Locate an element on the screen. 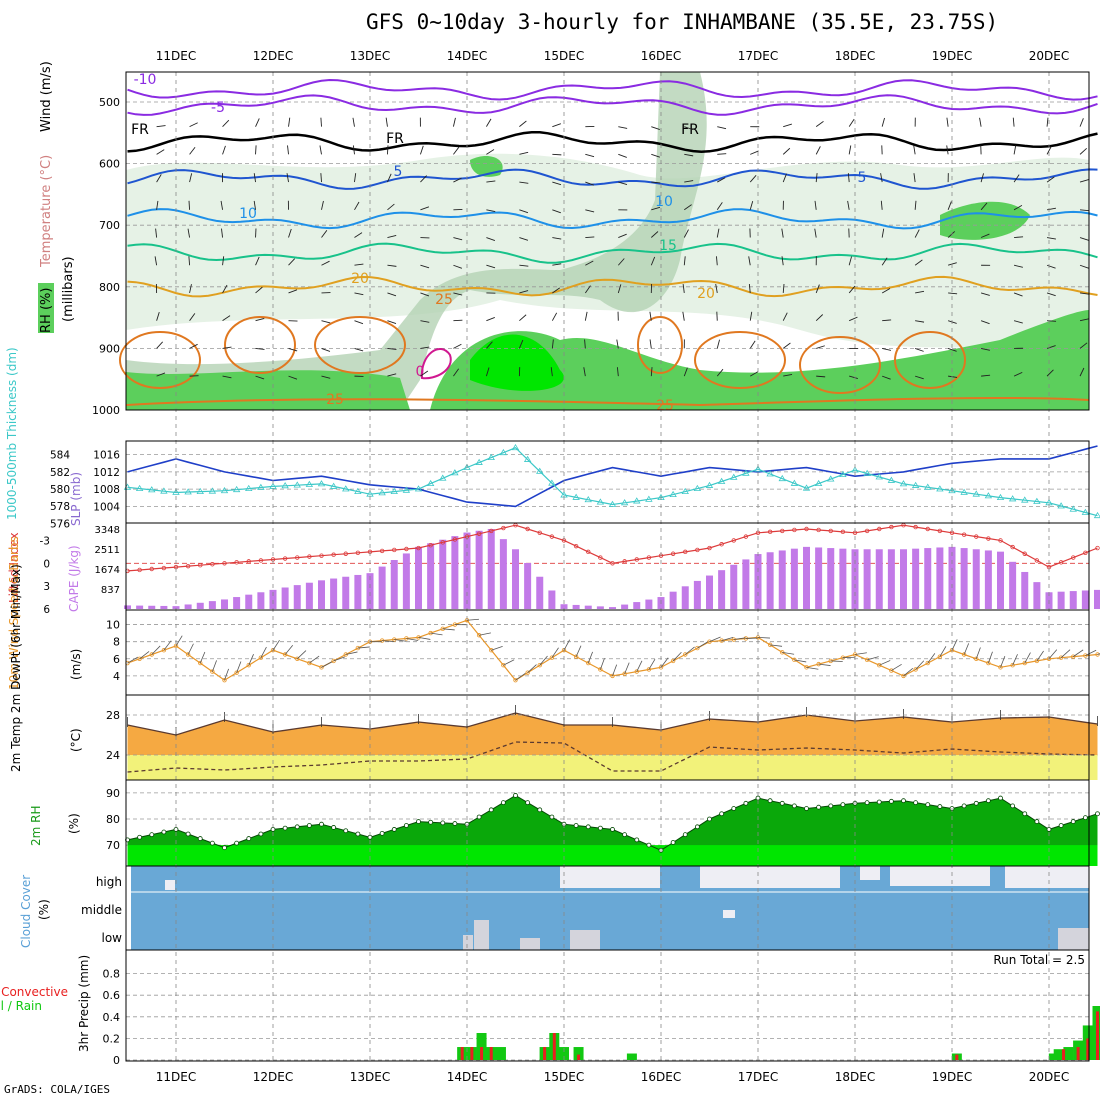 The width and height of the screenshot is (1100, 1100). cloud-level-high: high is located at coordinates (109, 882).